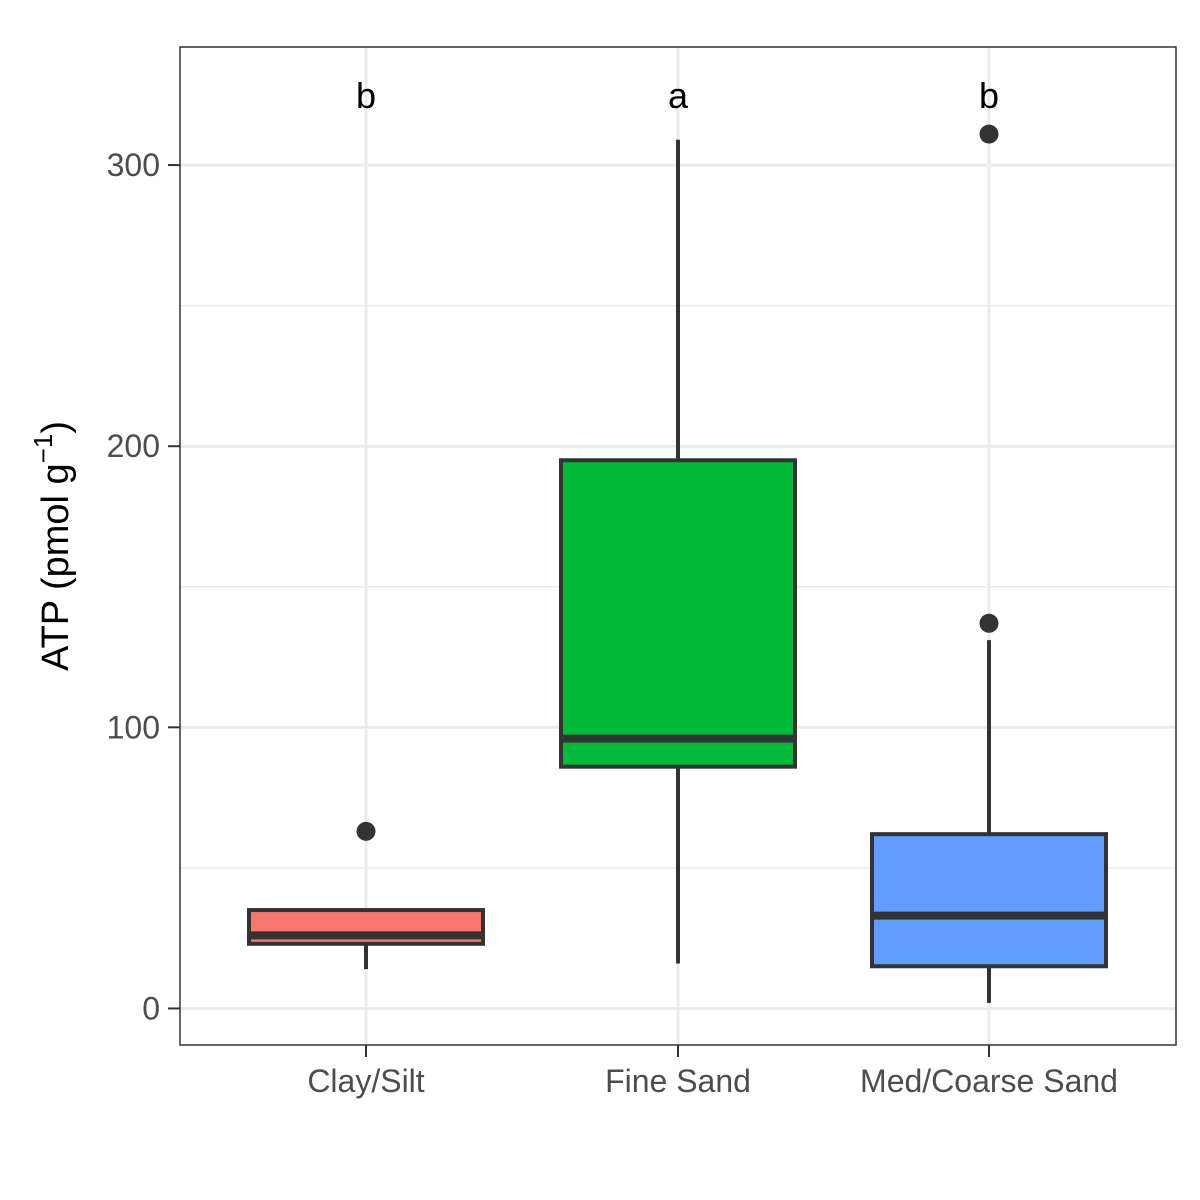 The height and width of the screenshot is (1200, 1200). Describe the element at coordinates (151, 1008) in the screenshot. I see `y-tick-label: 0` at that location.